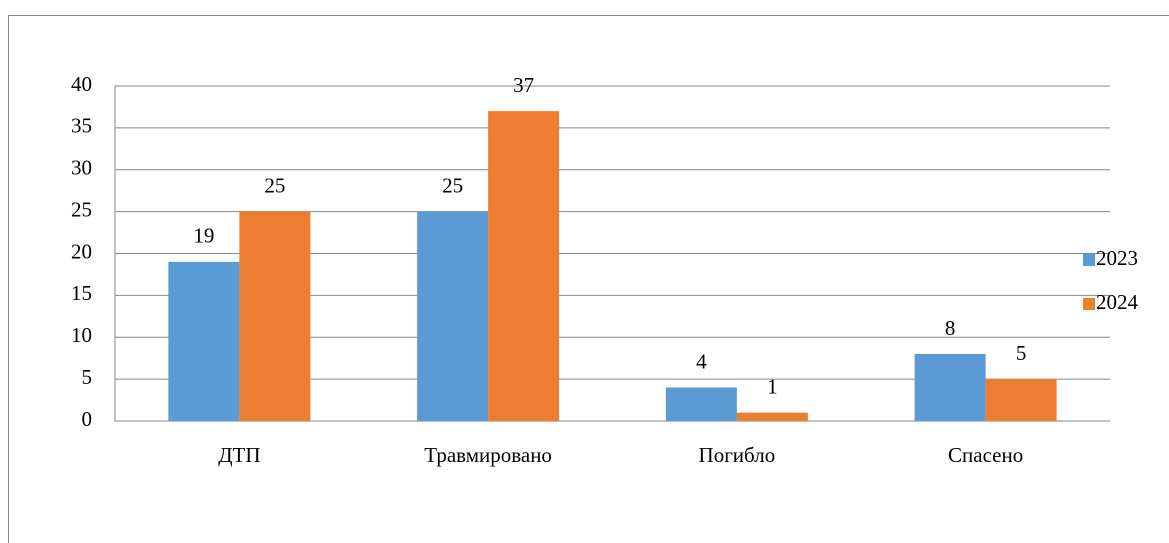 The height and width of the screenshot is (543, 1169). I want to click on y-tick-label: 10, so click(81, 335).